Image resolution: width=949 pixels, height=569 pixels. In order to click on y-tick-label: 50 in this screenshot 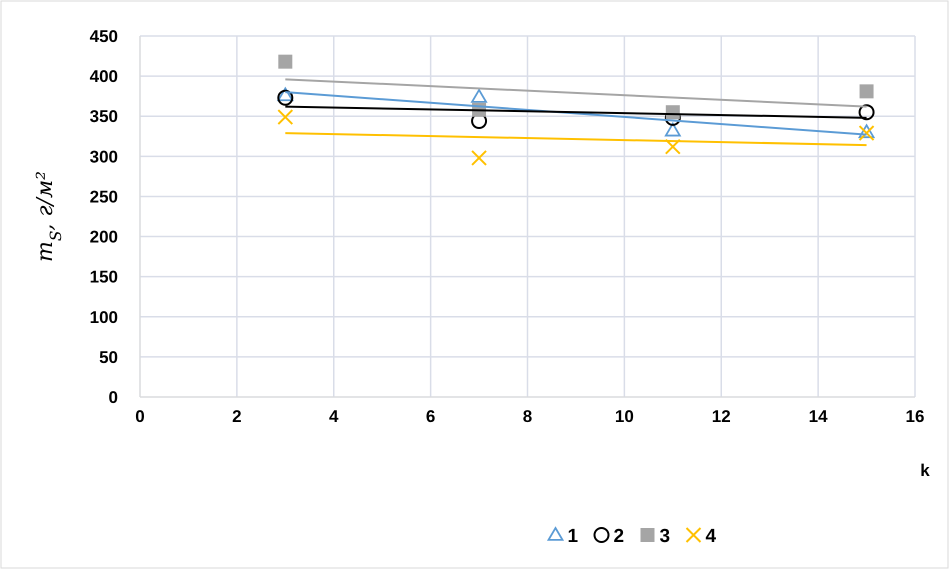, I will do `click(108, 357)`.